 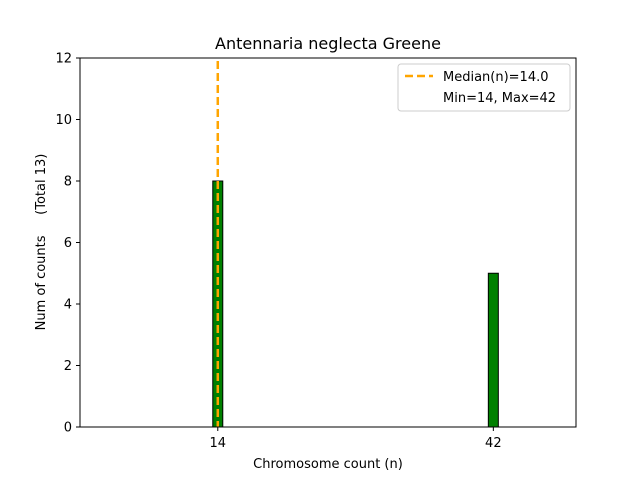 I want to click on x-axis: 14 42, so click(x=356, y=439).